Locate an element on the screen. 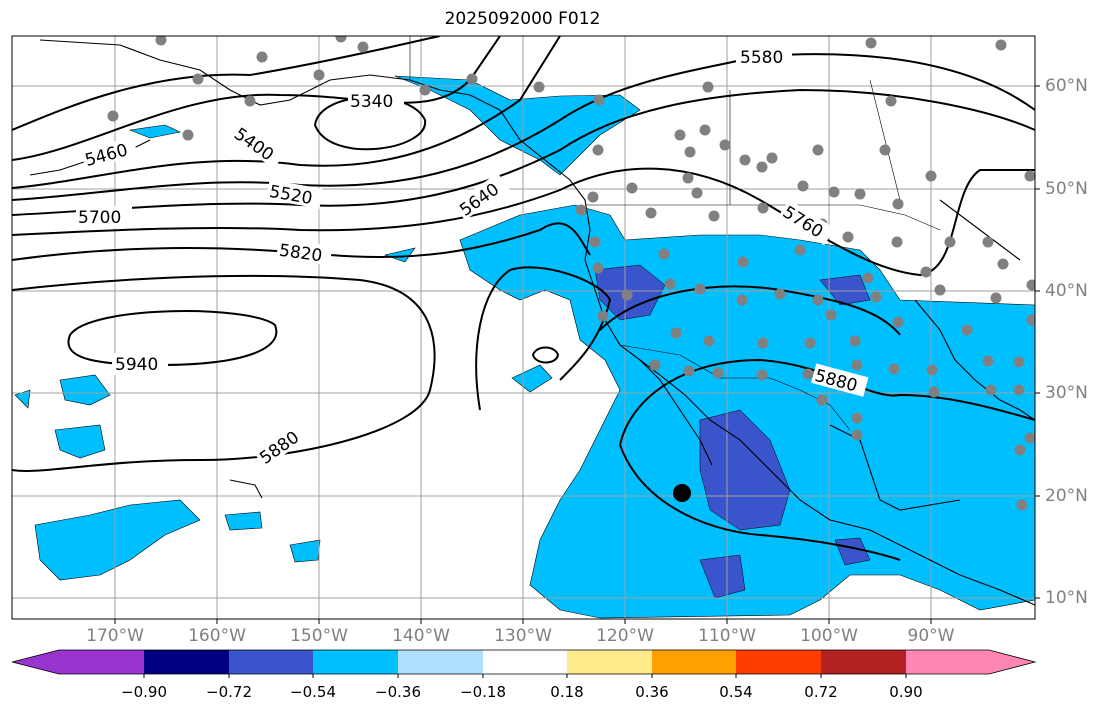 The width and height of the screenshot is (1105, 712). lon-label: 140°W is located at coordinates (421, 636).